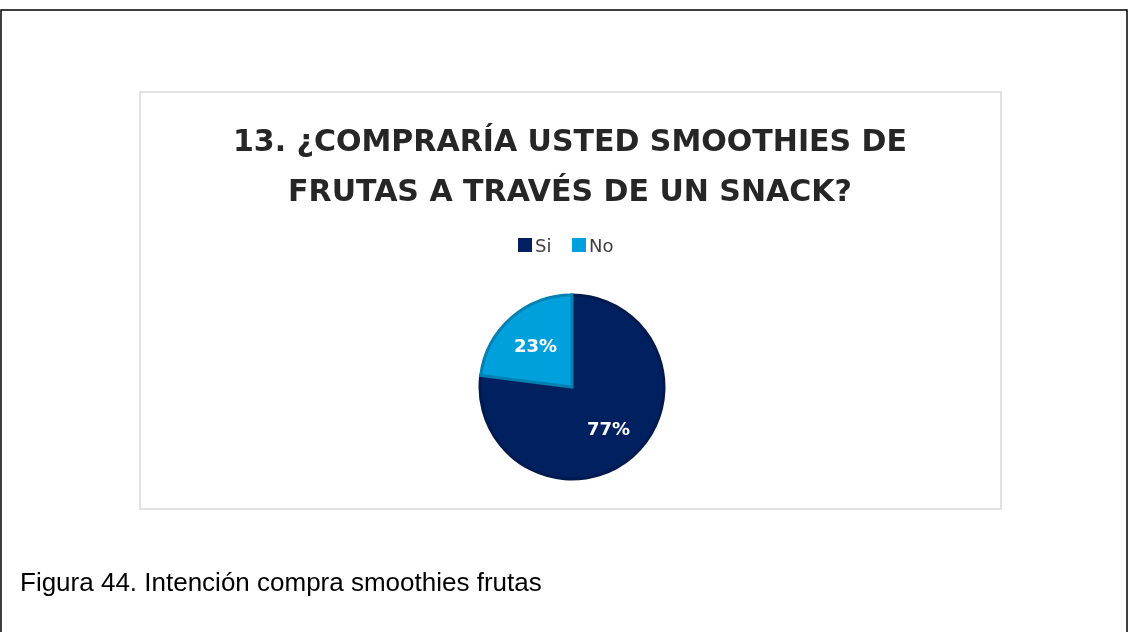 This screenshot has width=1129, height=632. I want to click on text: Figura 44. Intención compra smoothies frutas, so click(281, 582).